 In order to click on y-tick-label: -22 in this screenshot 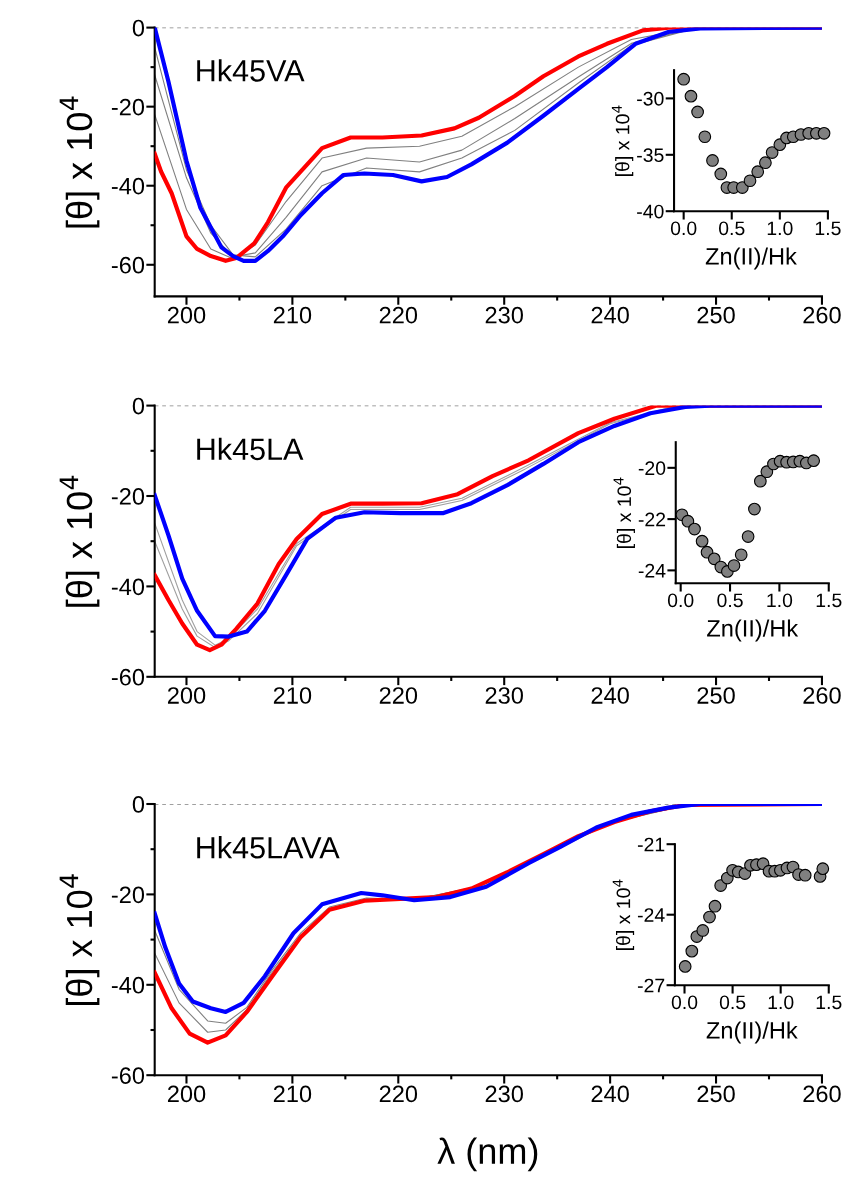, I will do `click(652, 519)`.